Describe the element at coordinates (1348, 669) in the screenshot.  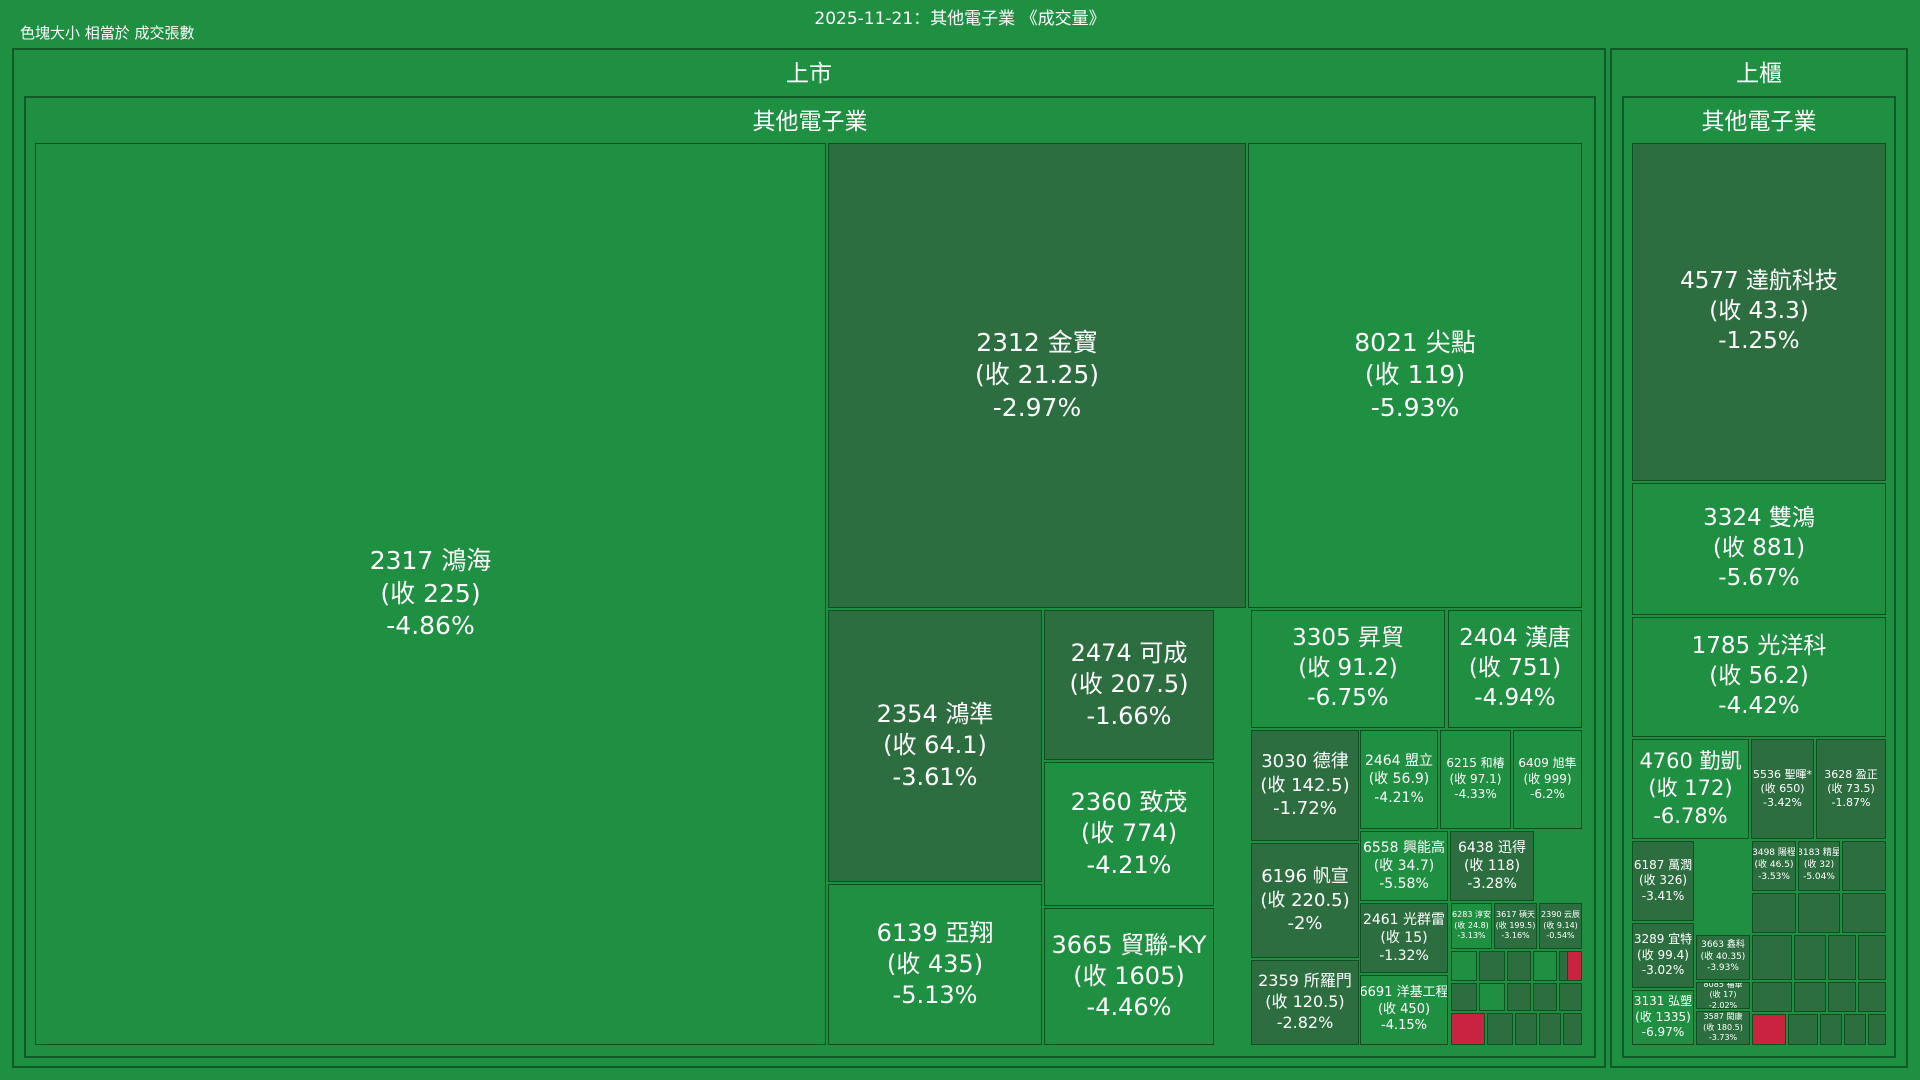
I see `treemap-tile-3305: 3305 昇貿 (收 91.2) -6.75%` at that location.